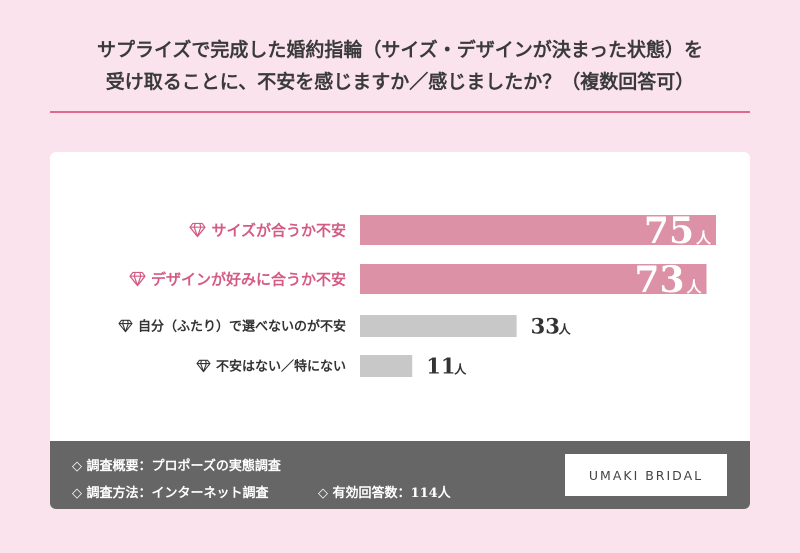 This screenshot has width=800, height=553. I want to click on brand-logo: UMAKI BRIDAL, so click(646, 475).